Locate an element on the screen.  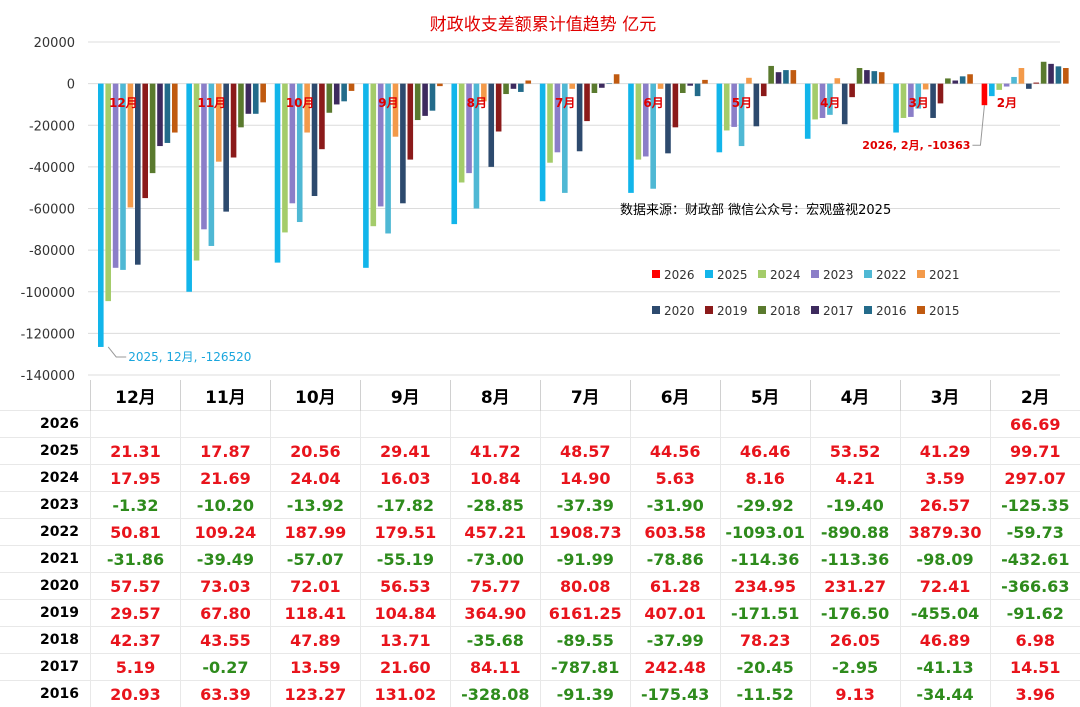
table-cell: 44.56 is located at coordinates (675, 451).